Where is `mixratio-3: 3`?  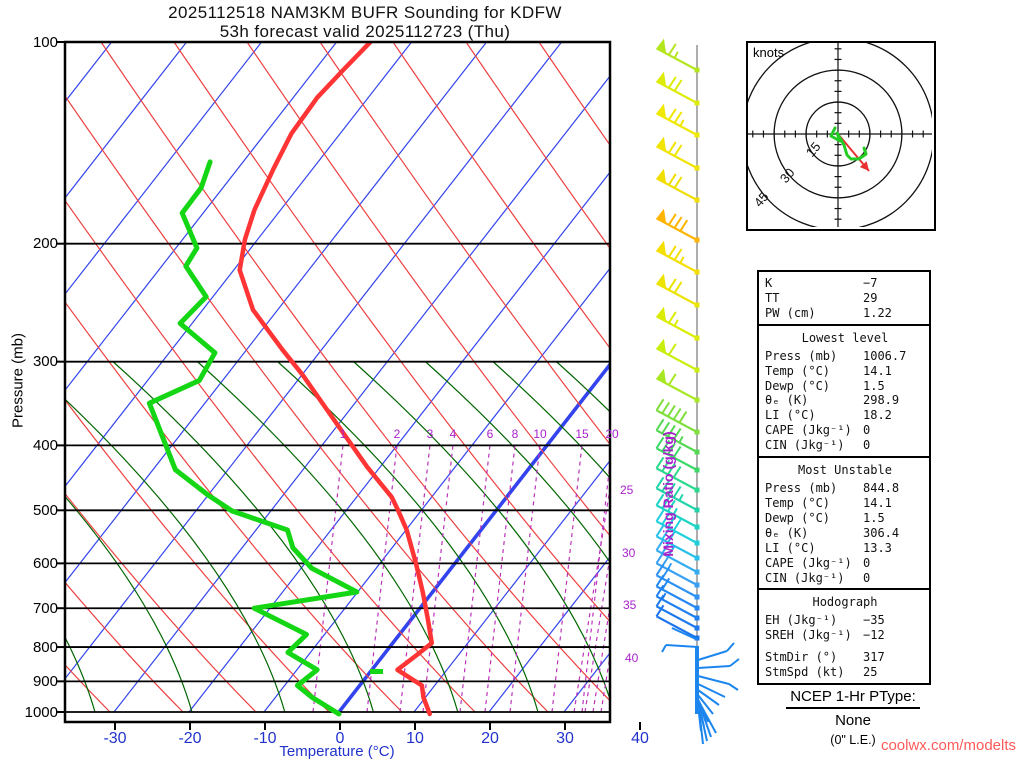
mixratio-3: 3 is located at coordinates (430, 434).